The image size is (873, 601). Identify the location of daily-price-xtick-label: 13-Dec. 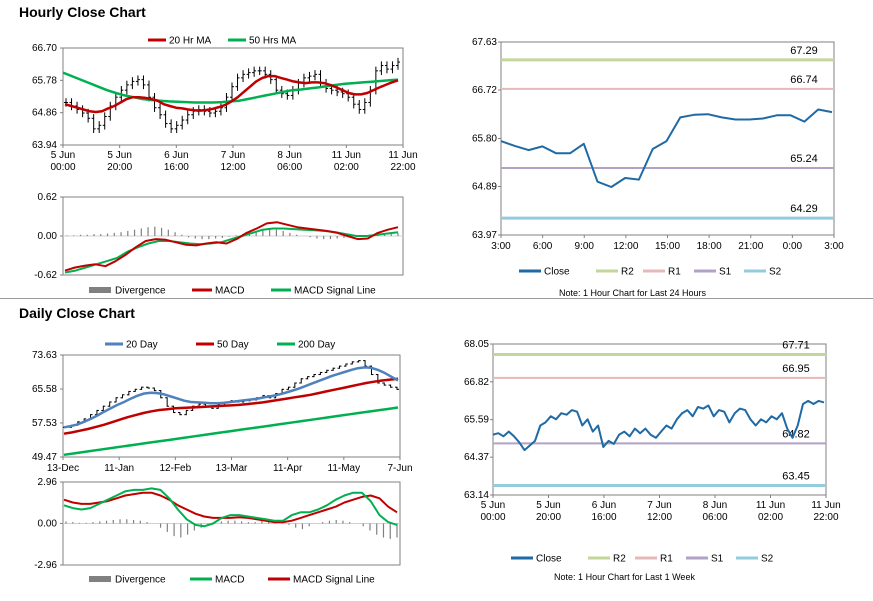
(63, 468).